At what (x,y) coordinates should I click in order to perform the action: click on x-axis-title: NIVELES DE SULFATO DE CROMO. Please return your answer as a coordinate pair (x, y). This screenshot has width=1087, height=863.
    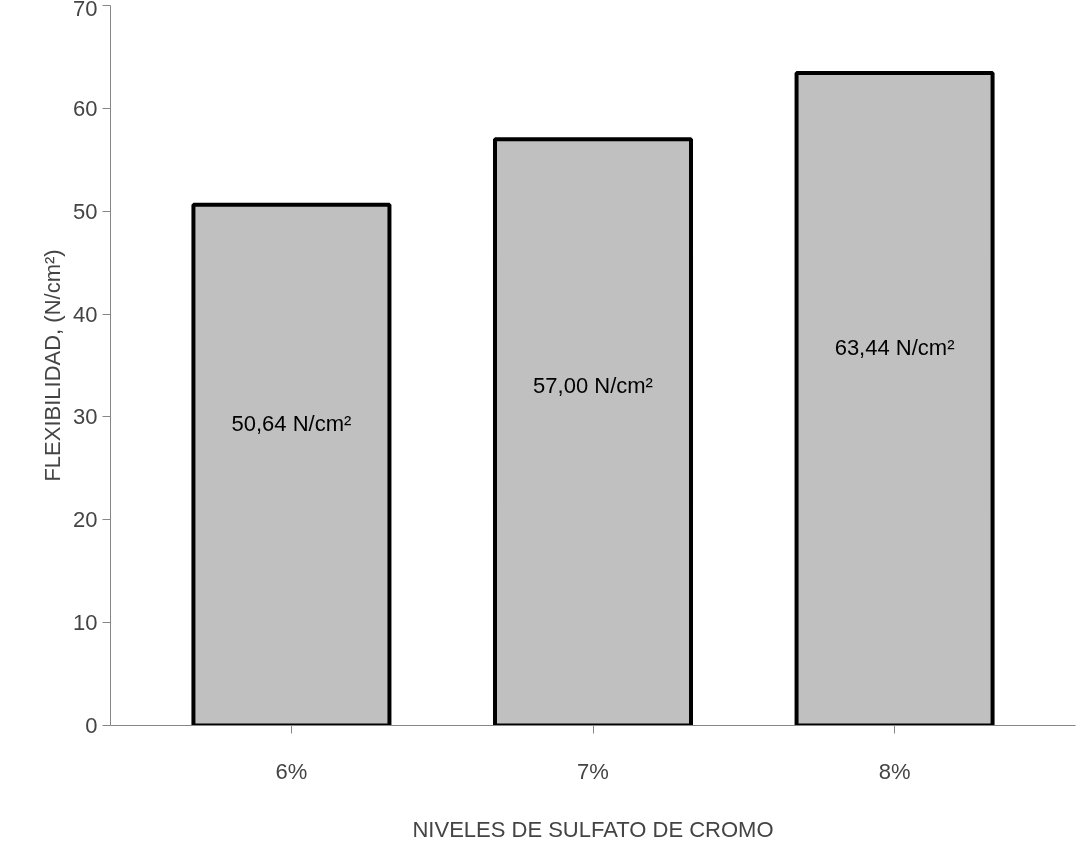
    Looking at the image, I should click on (593, 829).